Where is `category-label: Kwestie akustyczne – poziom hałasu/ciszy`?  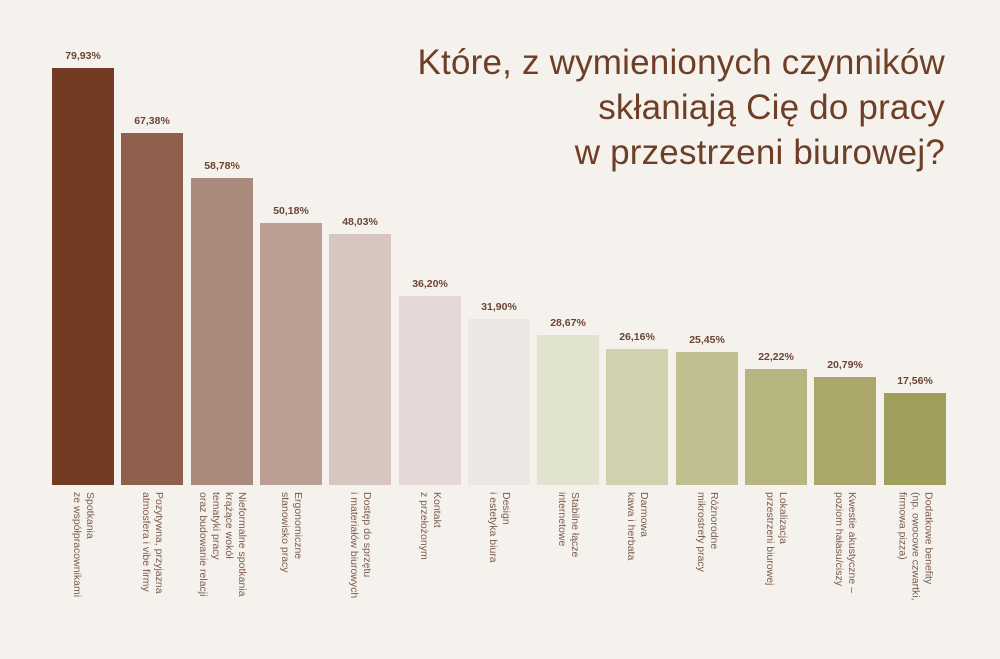
category-label: Kwestie akustyczne – poziom hałasu/ciszy is located at coordinates (845, 542).